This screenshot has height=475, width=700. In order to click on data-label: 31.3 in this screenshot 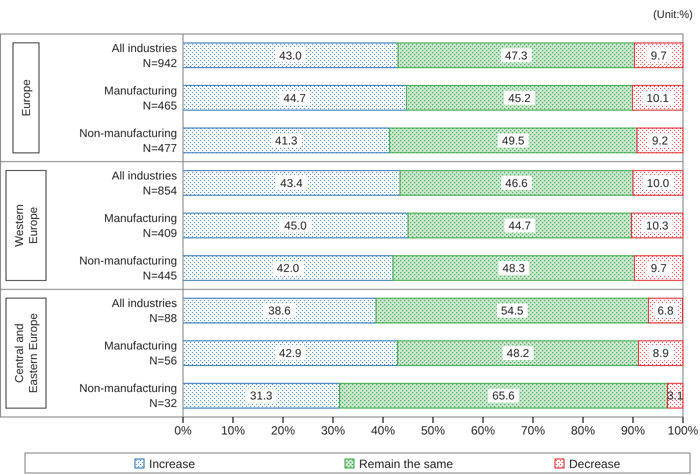, I will do `click(261, 396)`.